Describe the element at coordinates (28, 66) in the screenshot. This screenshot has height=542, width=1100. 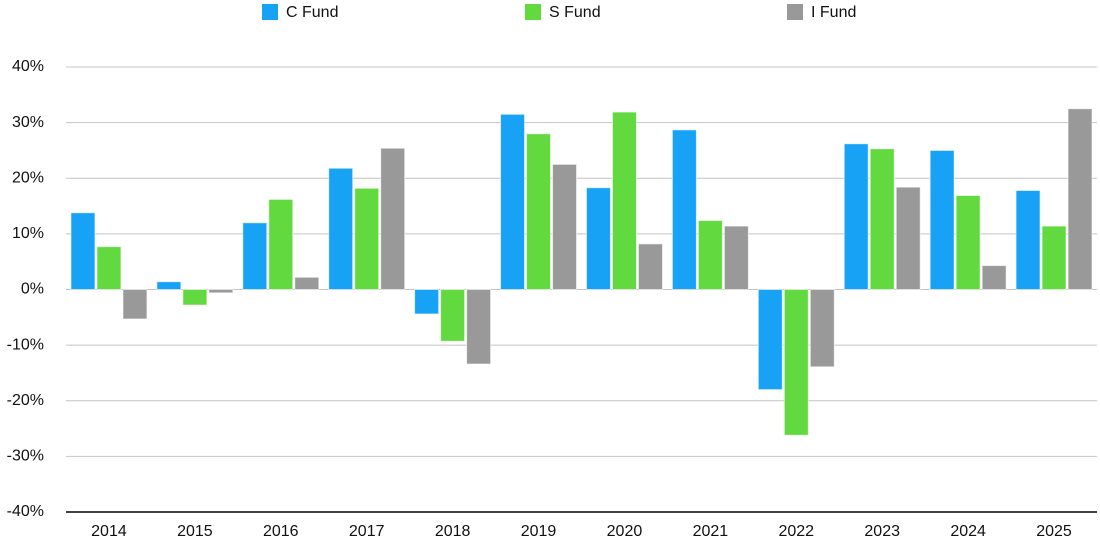
I see `y-tick-label: 40%` at that location.